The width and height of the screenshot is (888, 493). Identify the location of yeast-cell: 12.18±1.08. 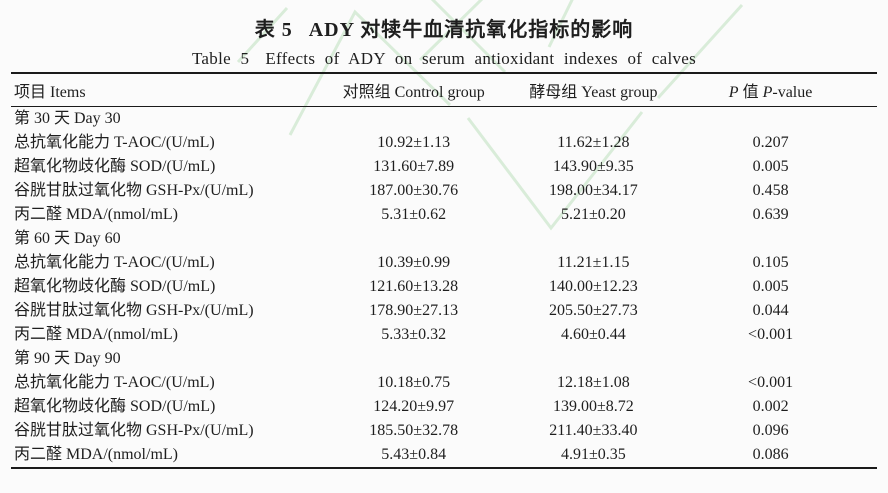
(593, 382).